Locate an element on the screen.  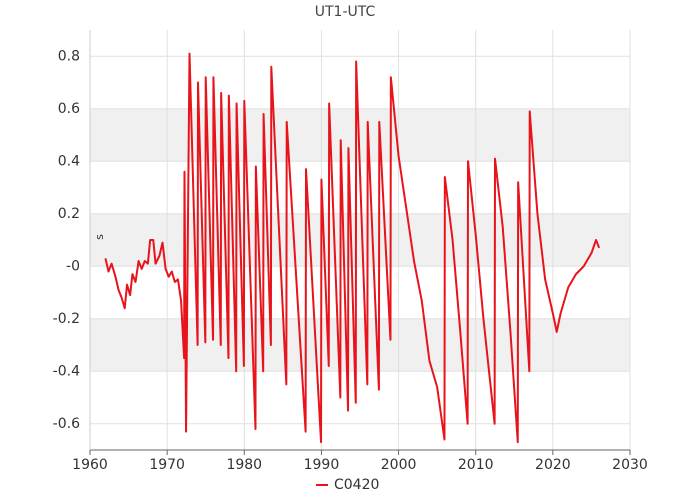
x-tick-label: 1980 is located at coordinates (244, 465).